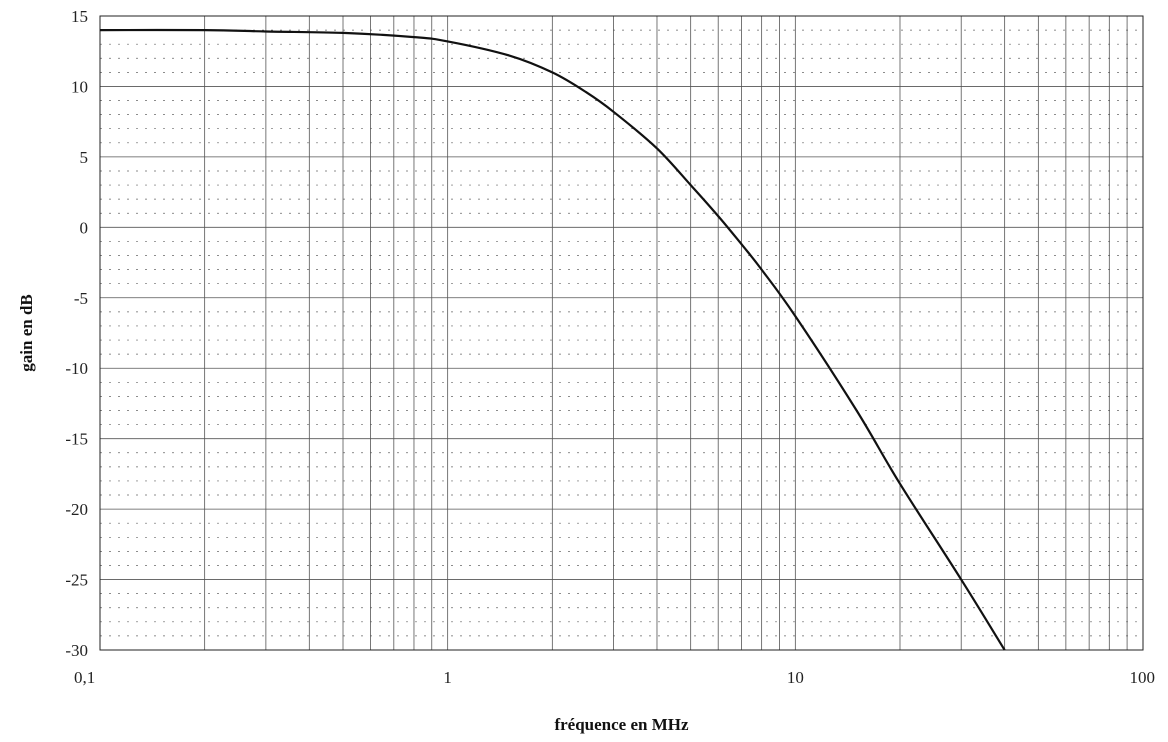 This screenshot has height=742, width=1168. What do you see at coordinates (84, 157) in the screenshot?
I see `y-tick-label: 5` at bounding box center [84, 157].